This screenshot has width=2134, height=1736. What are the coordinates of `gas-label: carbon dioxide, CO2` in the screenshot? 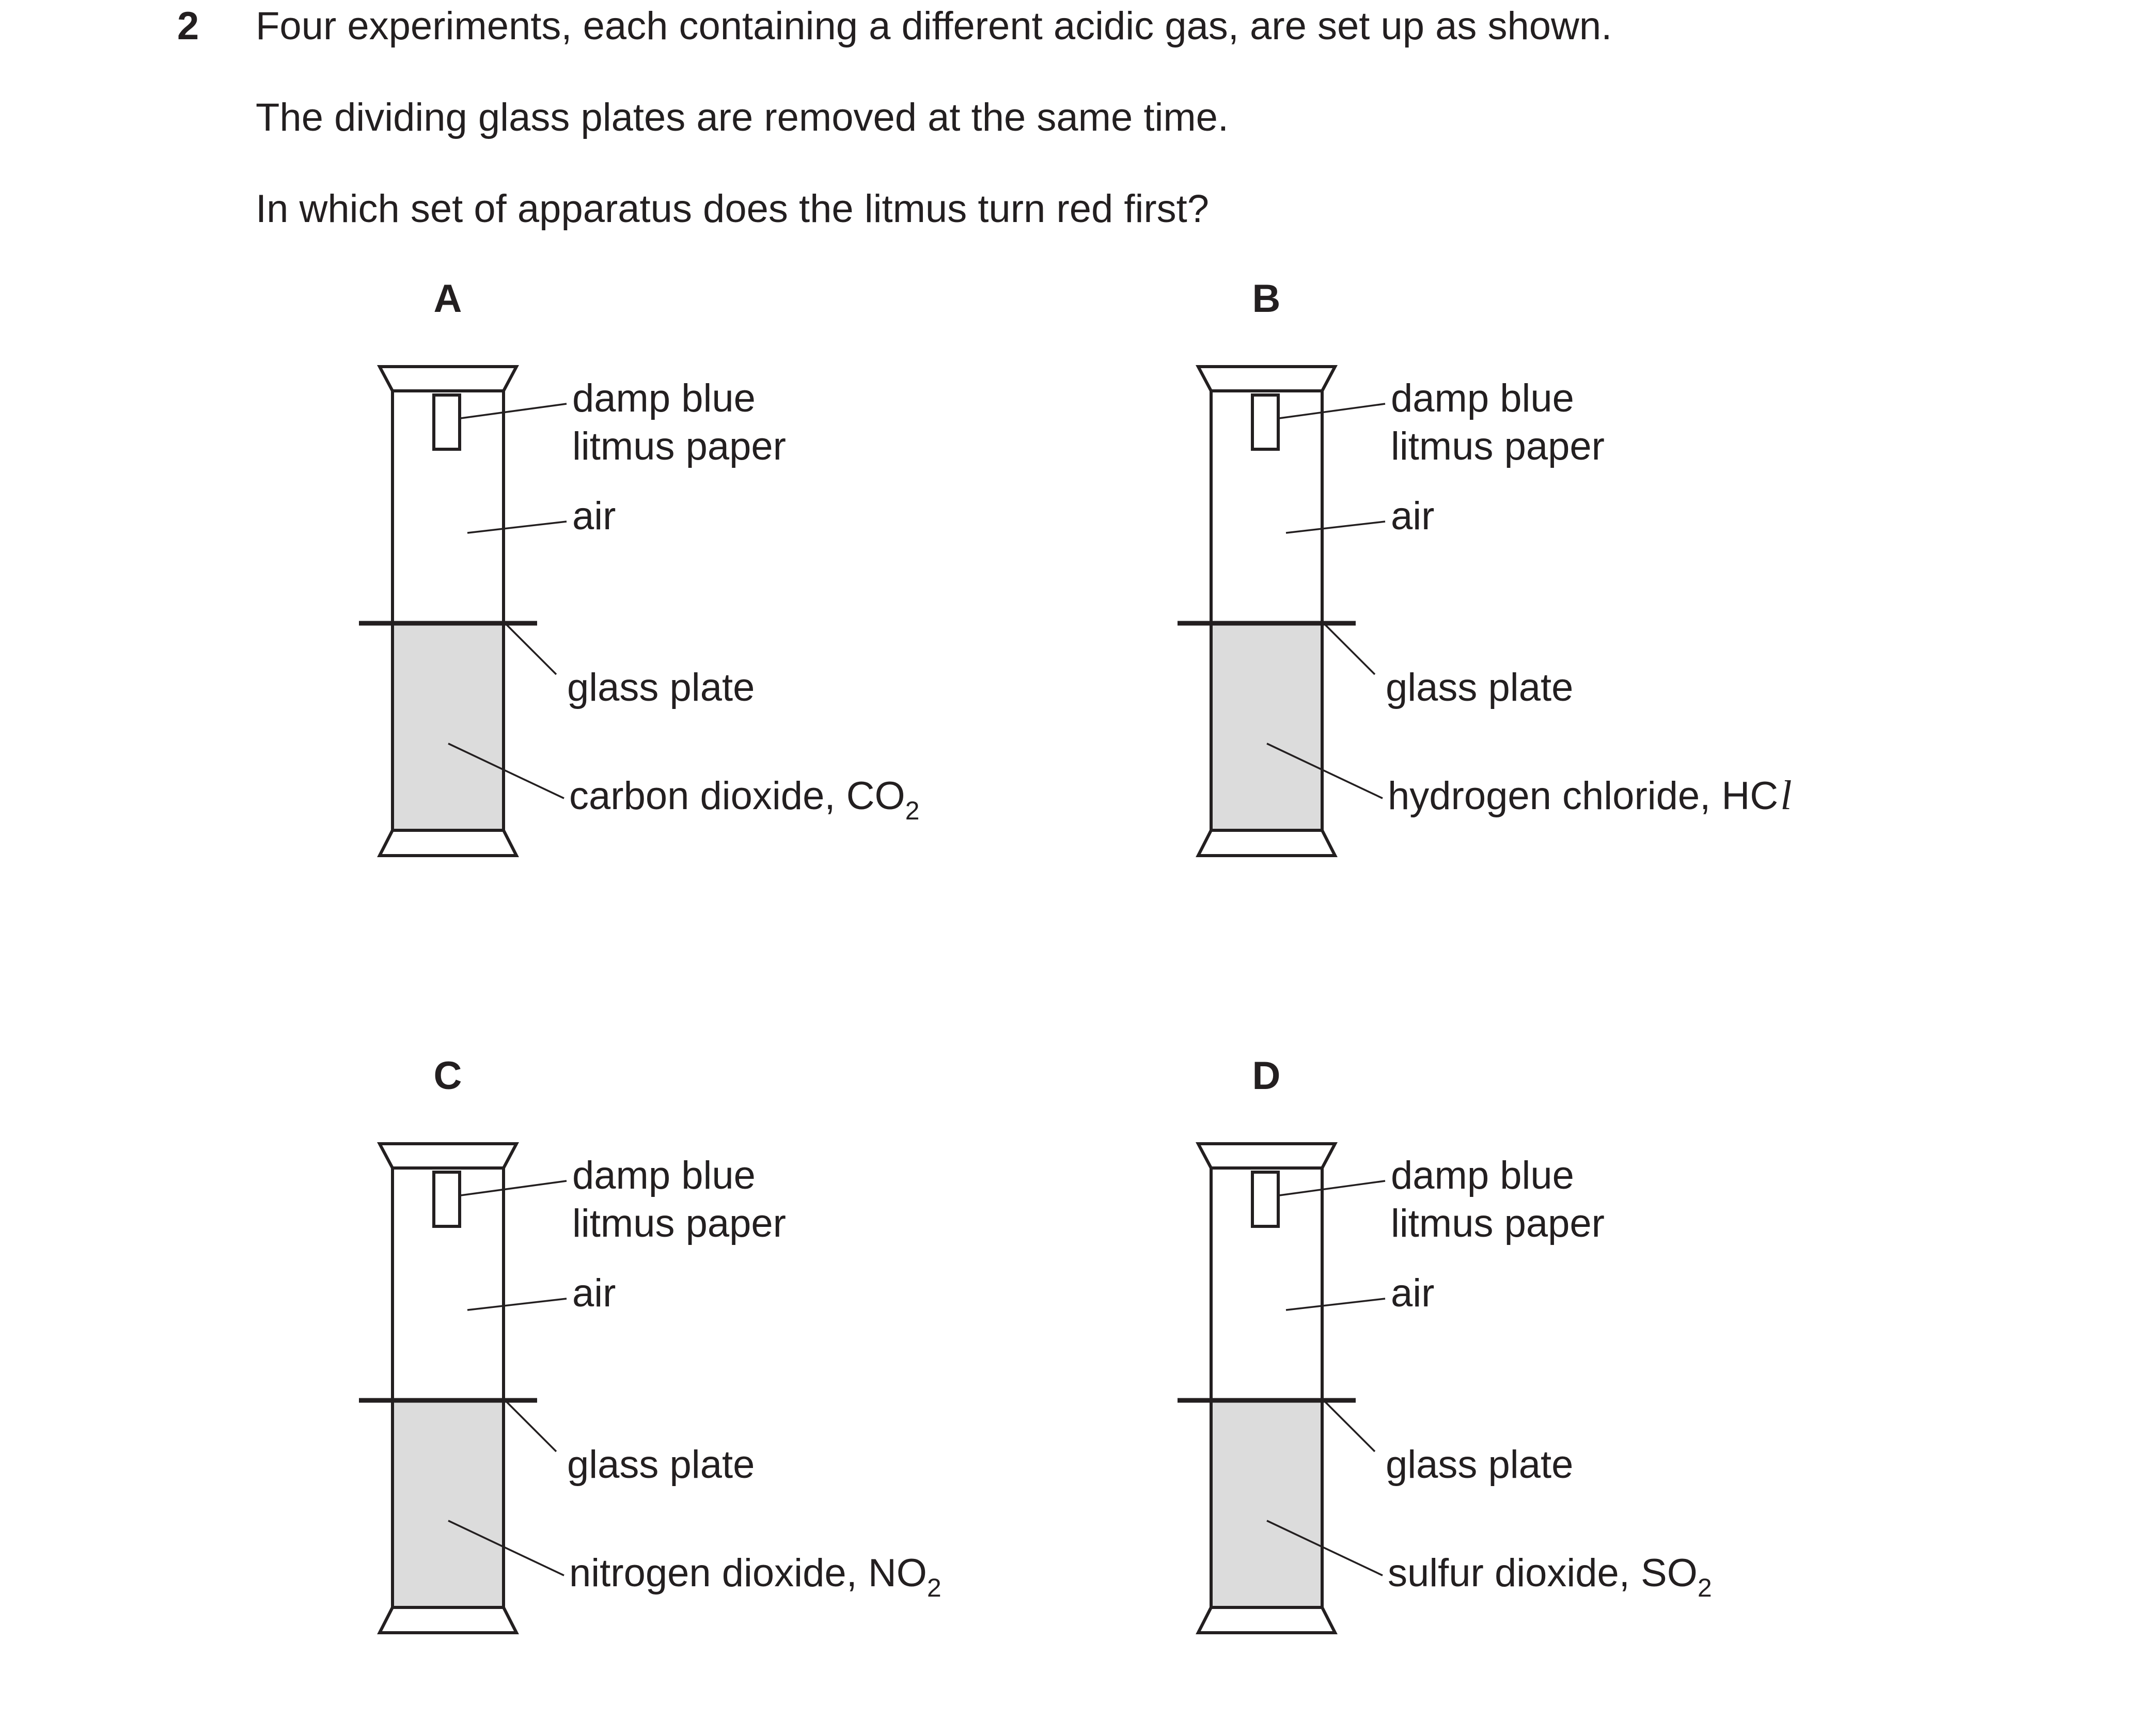 It's located at (744, 800).